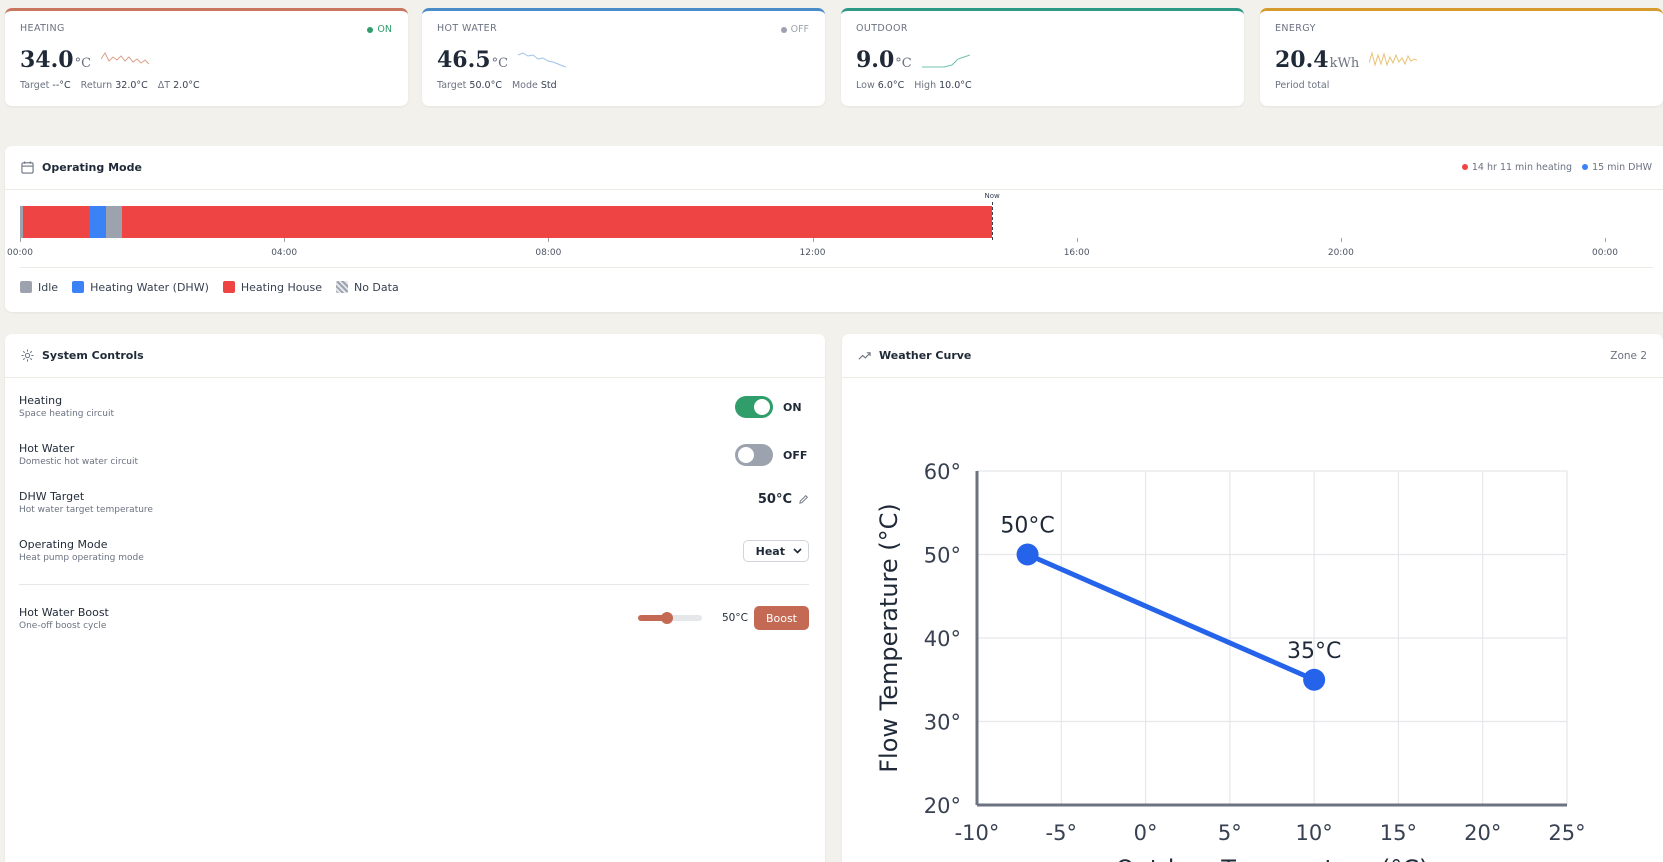  Describe the element at coordinates (93, 355) in the screenshot. I see `system-controls-title: System Controls` at that location.